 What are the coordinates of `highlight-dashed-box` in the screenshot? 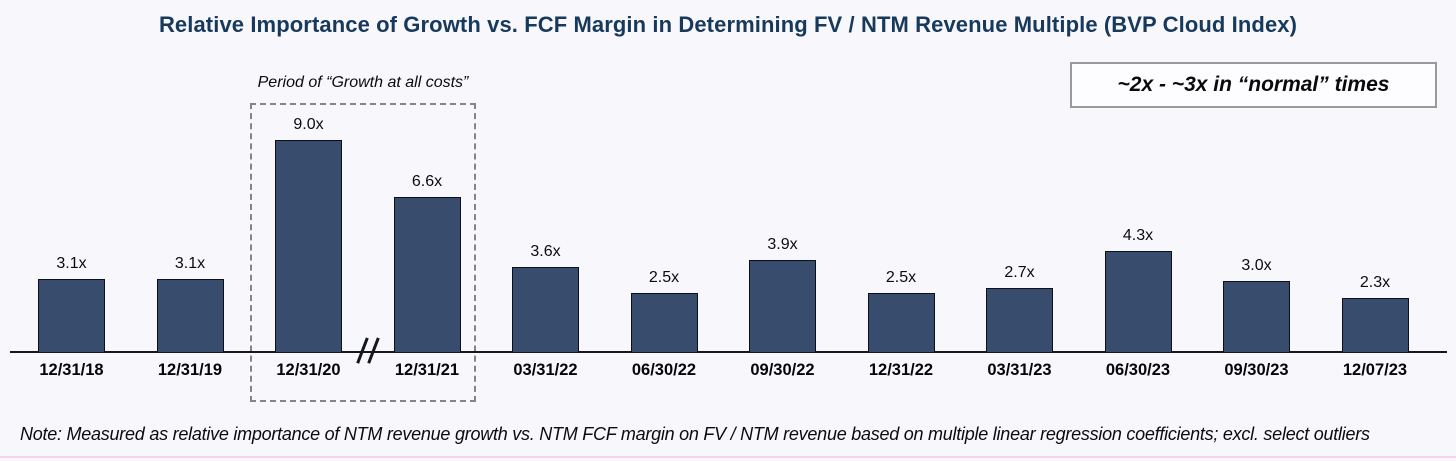 It's located at (363, 252).